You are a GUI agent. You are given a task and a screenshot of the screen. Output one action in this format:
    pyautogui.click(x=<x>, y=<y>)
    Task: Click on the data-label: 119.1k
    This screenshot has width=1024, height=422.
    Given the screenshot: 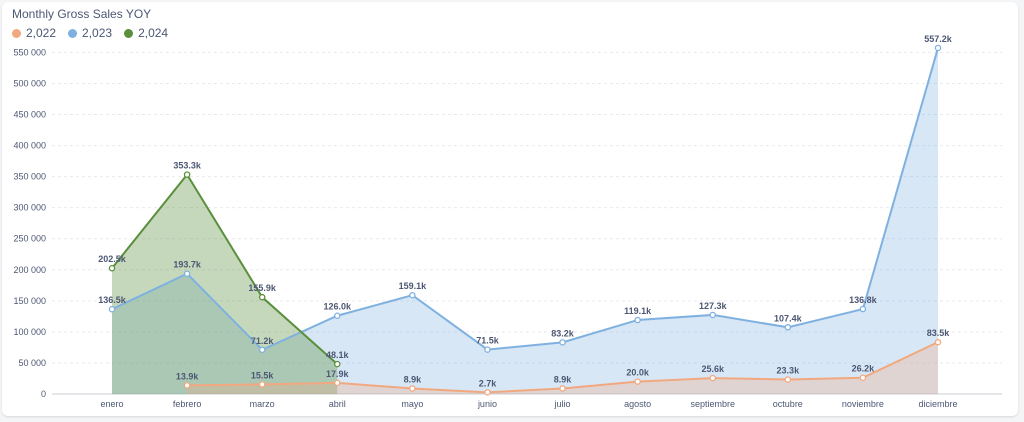 What is the action you would take?
    pyautogui.click(x=638, y=311)
    